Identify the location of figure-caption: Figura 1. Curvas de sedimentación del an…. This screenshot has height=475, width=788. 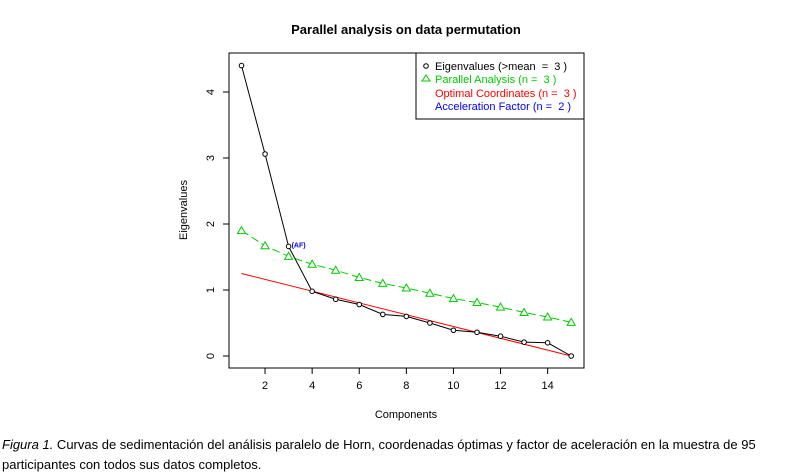
(395, 455).